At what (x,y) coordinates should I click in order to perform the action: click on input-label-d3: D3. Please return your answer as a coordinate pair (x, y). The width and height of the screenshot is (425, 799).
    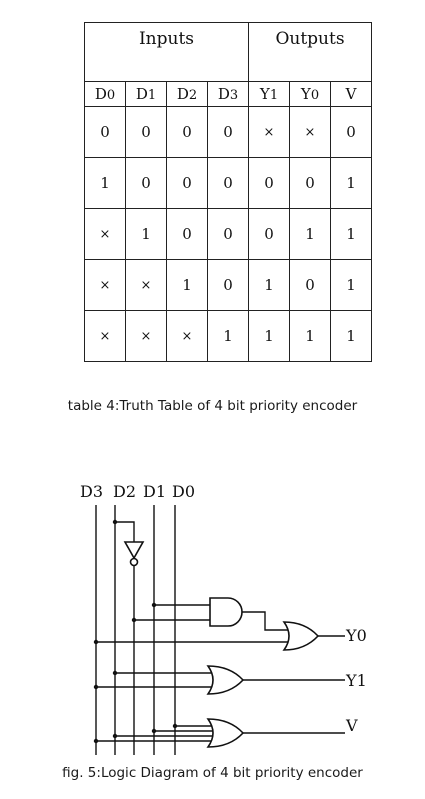
    Looking at the image, I should click on (91, 491).